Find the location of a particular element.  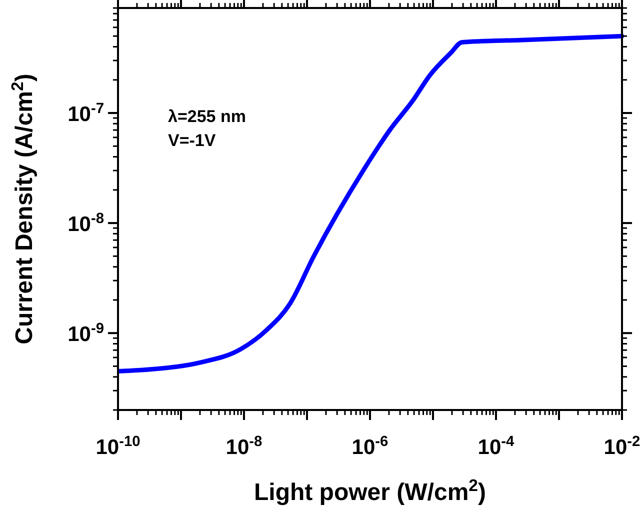

x-axis-title: Light power (W/cm$^{2}$) is located at coordinates (370, 491).